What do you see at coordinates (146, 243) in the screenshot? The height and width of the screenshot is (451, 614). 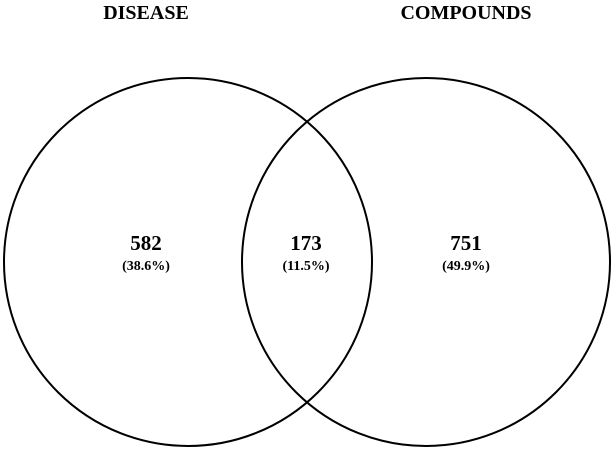 I see `disease-only-count: 582` at bounding box center [146, 243].